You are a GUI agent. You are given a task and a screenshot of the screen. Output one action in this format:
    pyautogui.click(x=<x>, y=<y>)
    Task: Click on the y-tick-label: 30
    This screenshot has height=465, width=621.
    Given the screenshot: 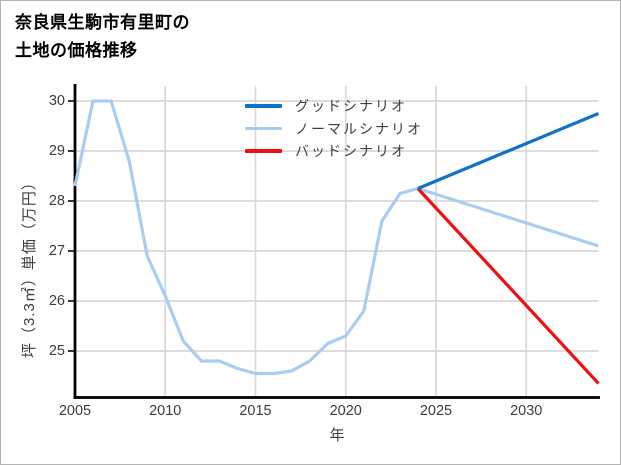 What is the action you would take?
    pyautogui.click(x=56, y=100)
    